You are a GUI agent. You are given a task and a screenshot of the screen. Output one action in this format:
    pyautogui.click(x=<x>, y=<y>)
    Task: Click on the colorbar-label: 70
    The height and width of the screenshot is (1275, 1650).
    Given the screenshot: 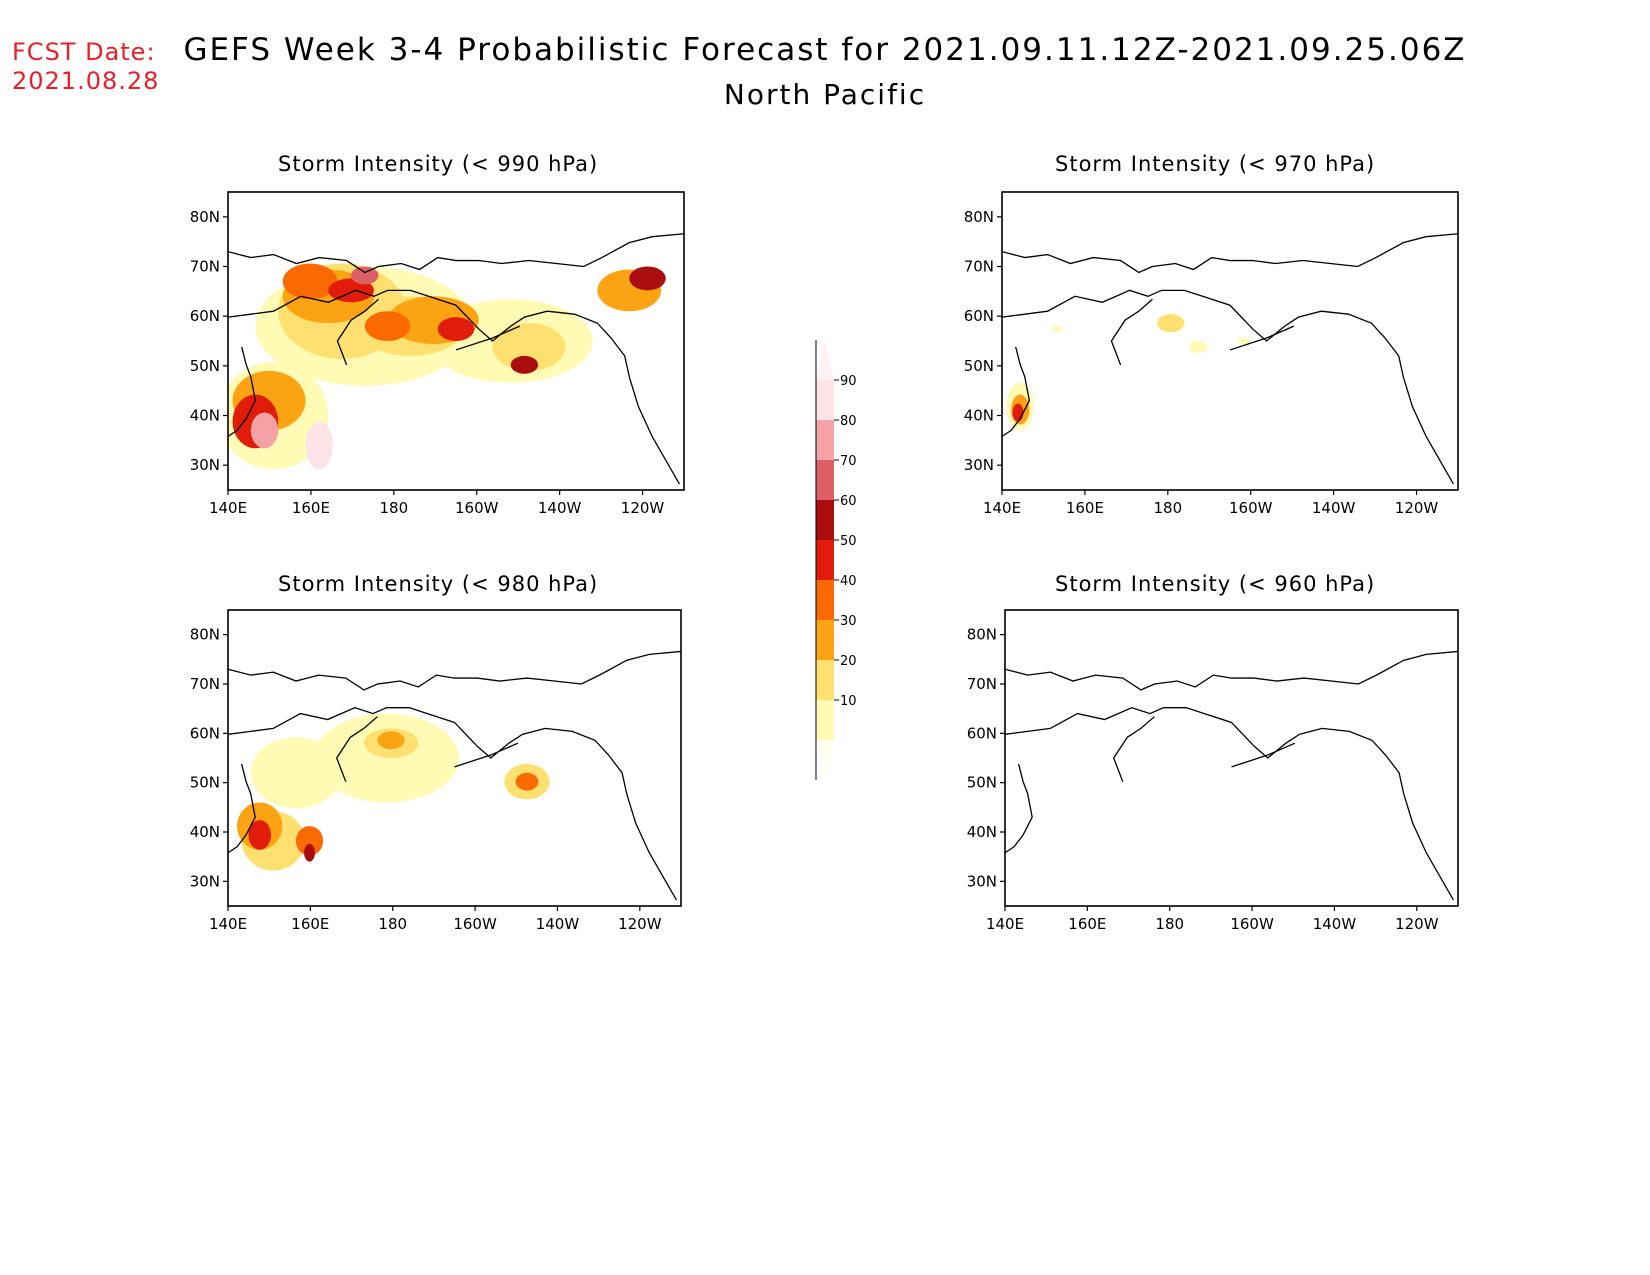 What is the action you would take?
    pyautogui.click(x=848, y=461)
    